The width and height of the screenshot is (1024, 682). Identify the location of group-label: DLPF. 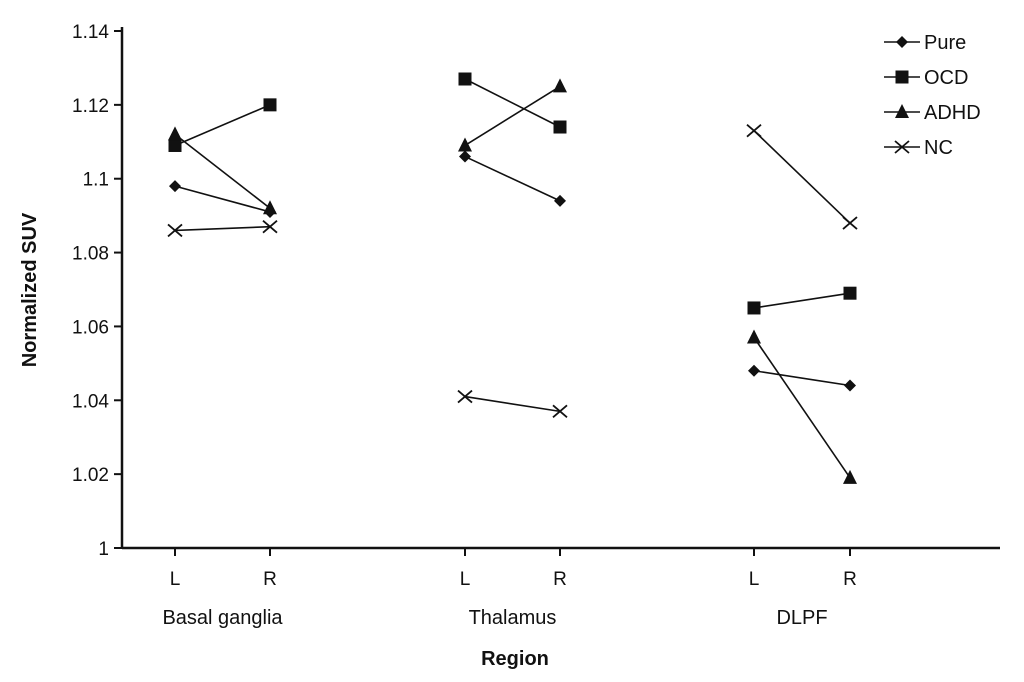
(801, 618).